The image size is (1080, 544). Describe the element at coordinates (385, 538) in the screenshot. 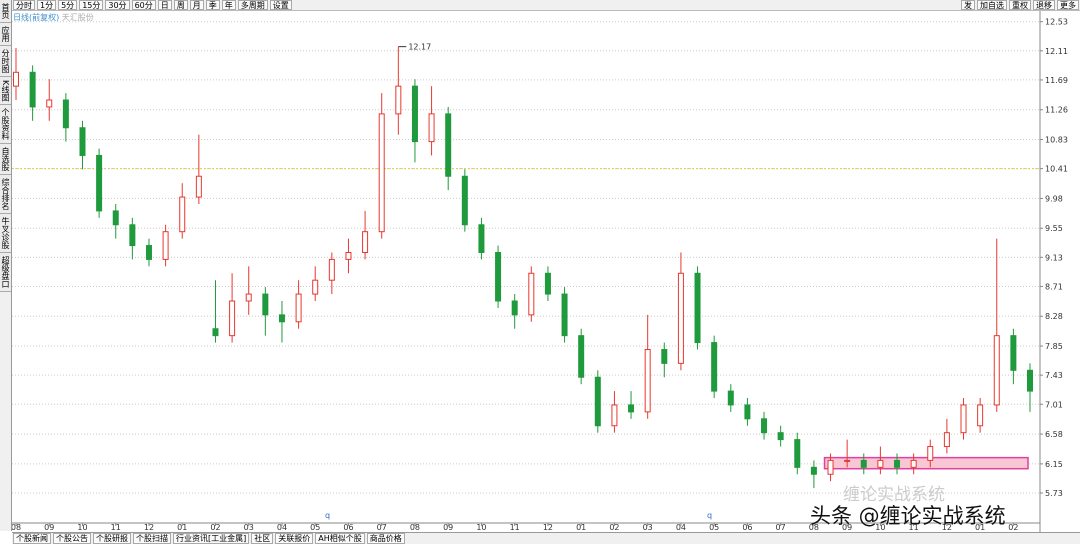

I see `bottom-tab: 商品价格` at that location.